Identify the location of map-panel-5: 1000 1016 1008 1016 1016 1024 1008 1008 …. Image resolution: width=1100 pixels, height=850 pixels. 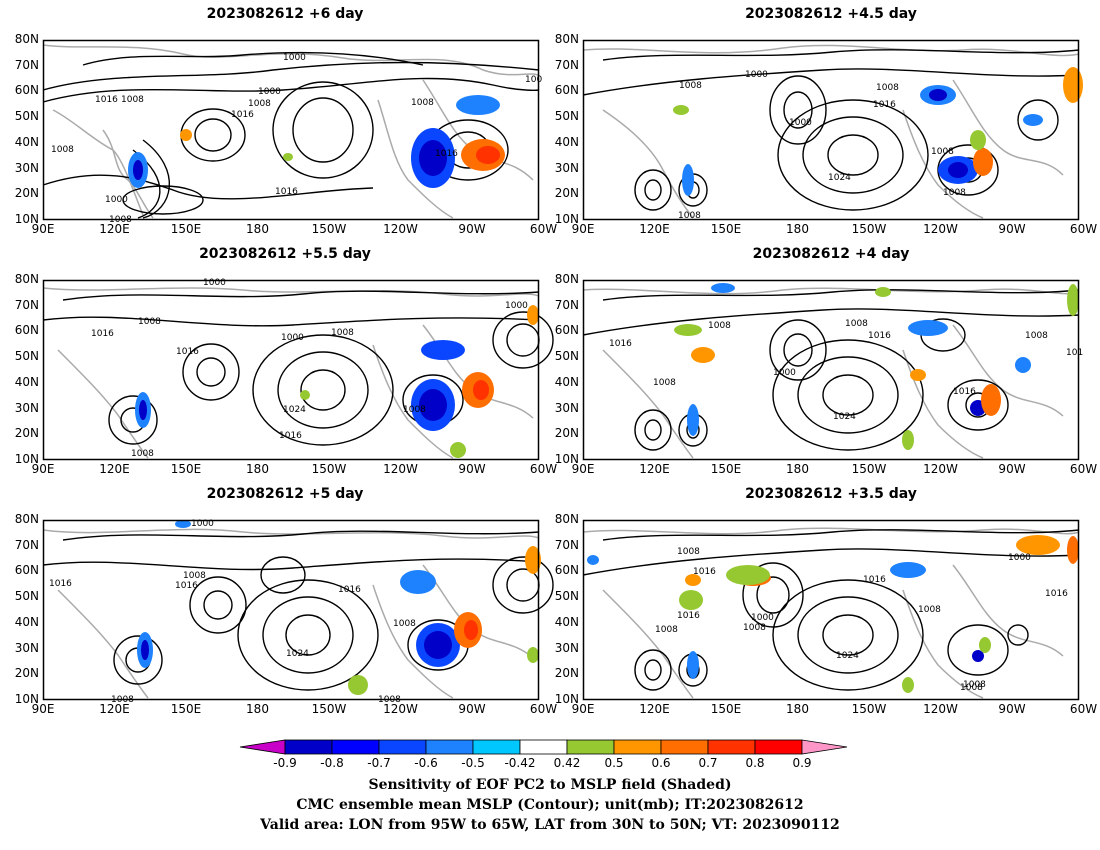
(298, 612).